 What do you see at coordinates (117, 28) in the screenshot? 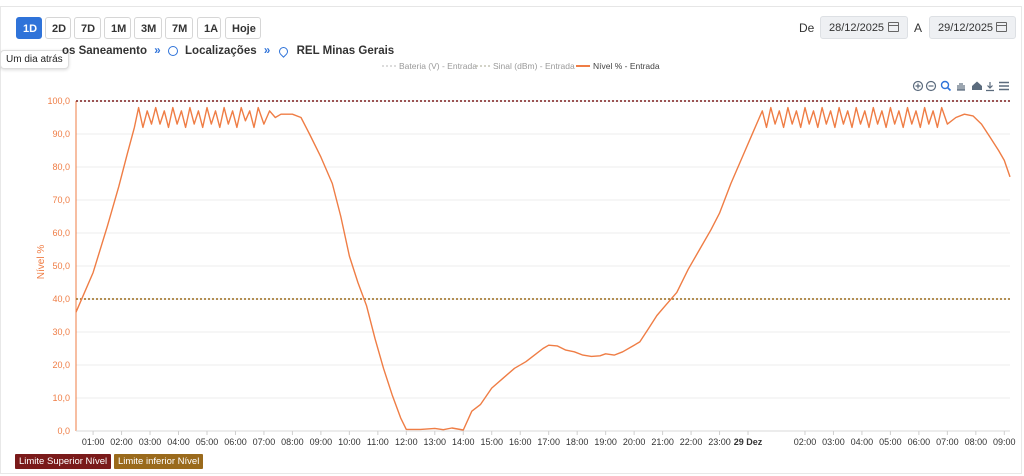
I see `range-button-1m: 1M` at bounding box center [117, 28].